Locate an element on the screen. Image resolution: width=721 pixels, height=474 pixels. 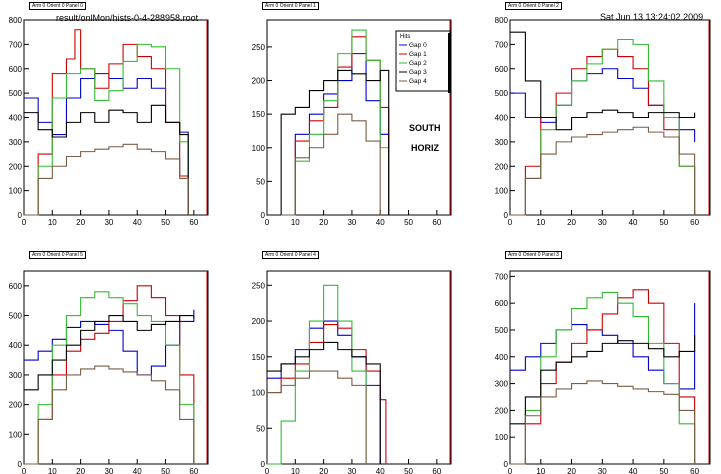
legend-shadow is located at coordinates (449, 63).